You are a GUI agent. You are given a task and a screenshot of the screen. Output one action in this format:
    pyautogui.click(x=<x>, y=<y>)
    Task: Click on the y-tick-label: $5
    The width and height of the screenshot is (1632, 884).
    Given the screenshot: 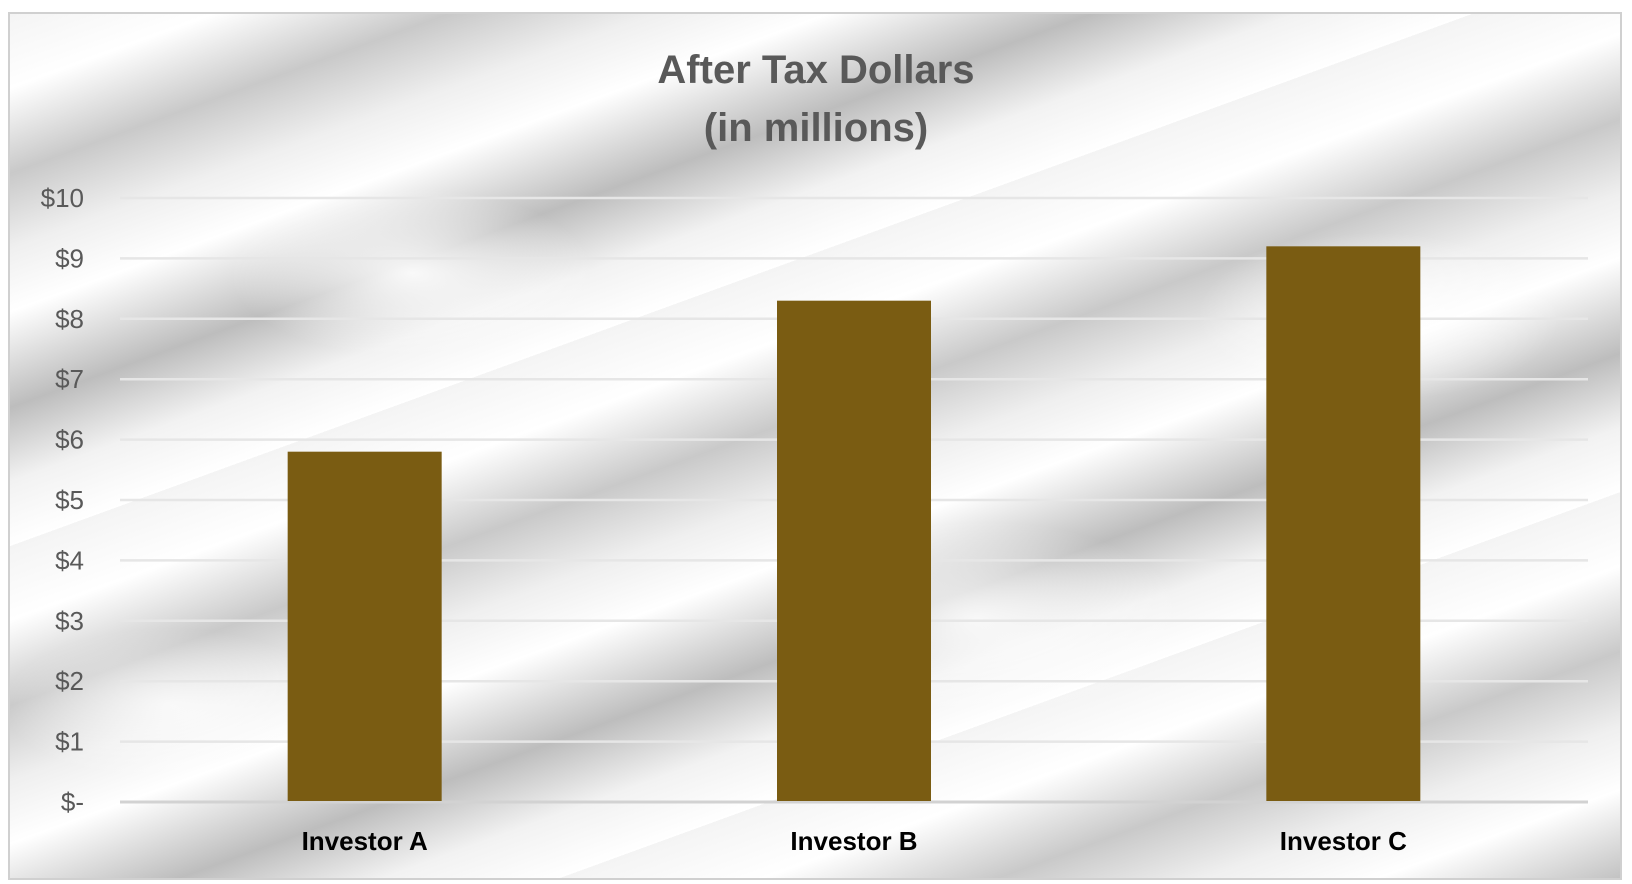 What is the action you would take?
    pyautogui.click(x=69, y=500)
    